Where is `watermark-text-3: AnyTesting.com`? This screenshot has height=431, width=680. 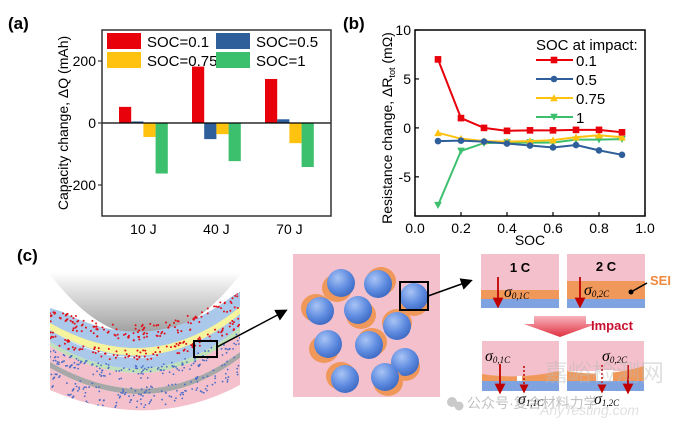 watermark-text-3: AnyTesting.com is located at coordinates (589, 410).